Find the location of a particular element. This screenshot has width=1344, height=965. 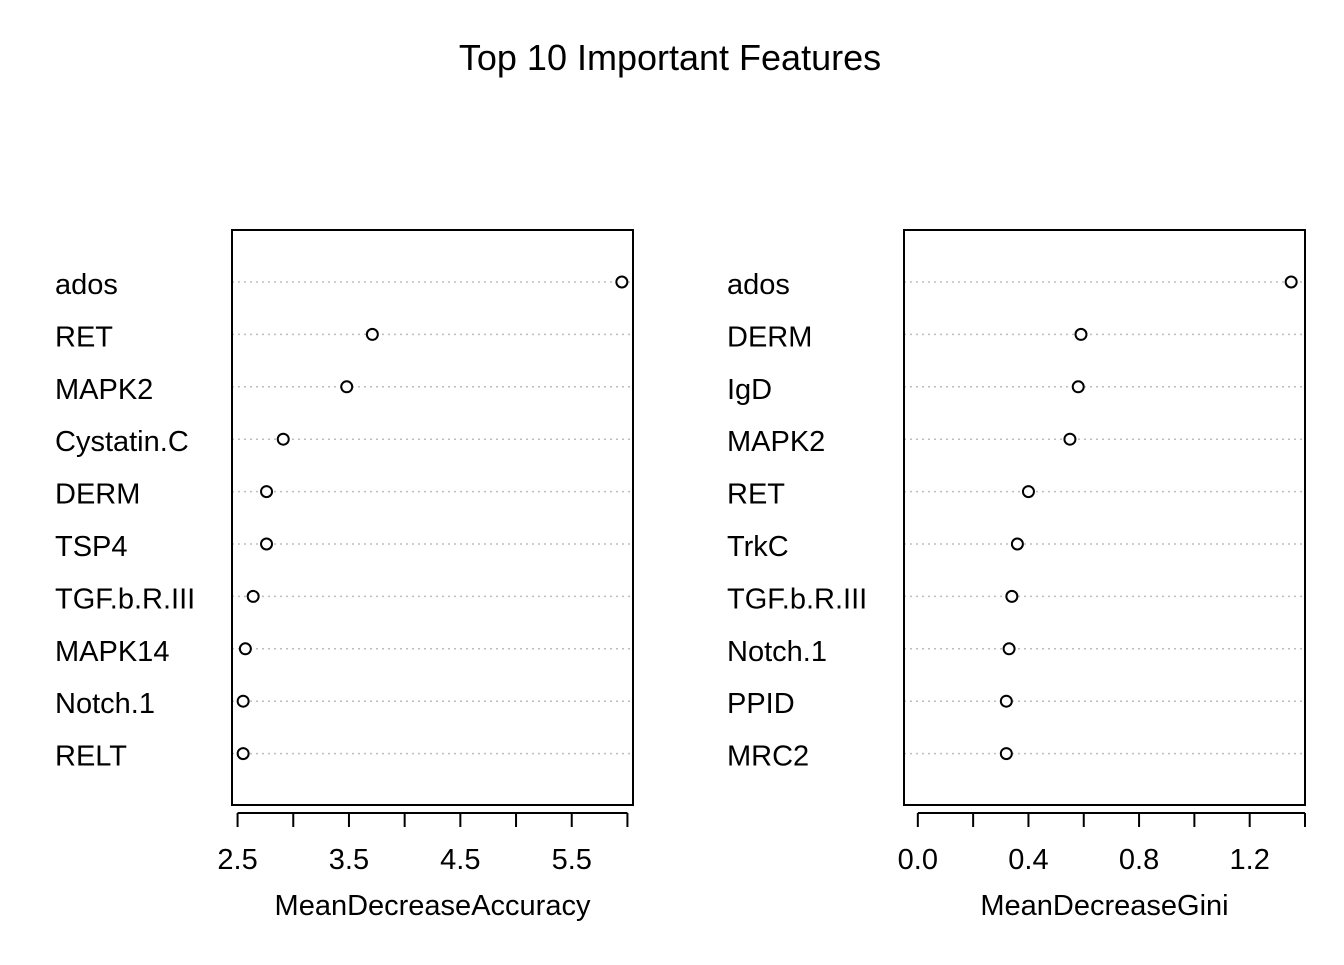

row-label: PPID is located at coordinates (761, 704).